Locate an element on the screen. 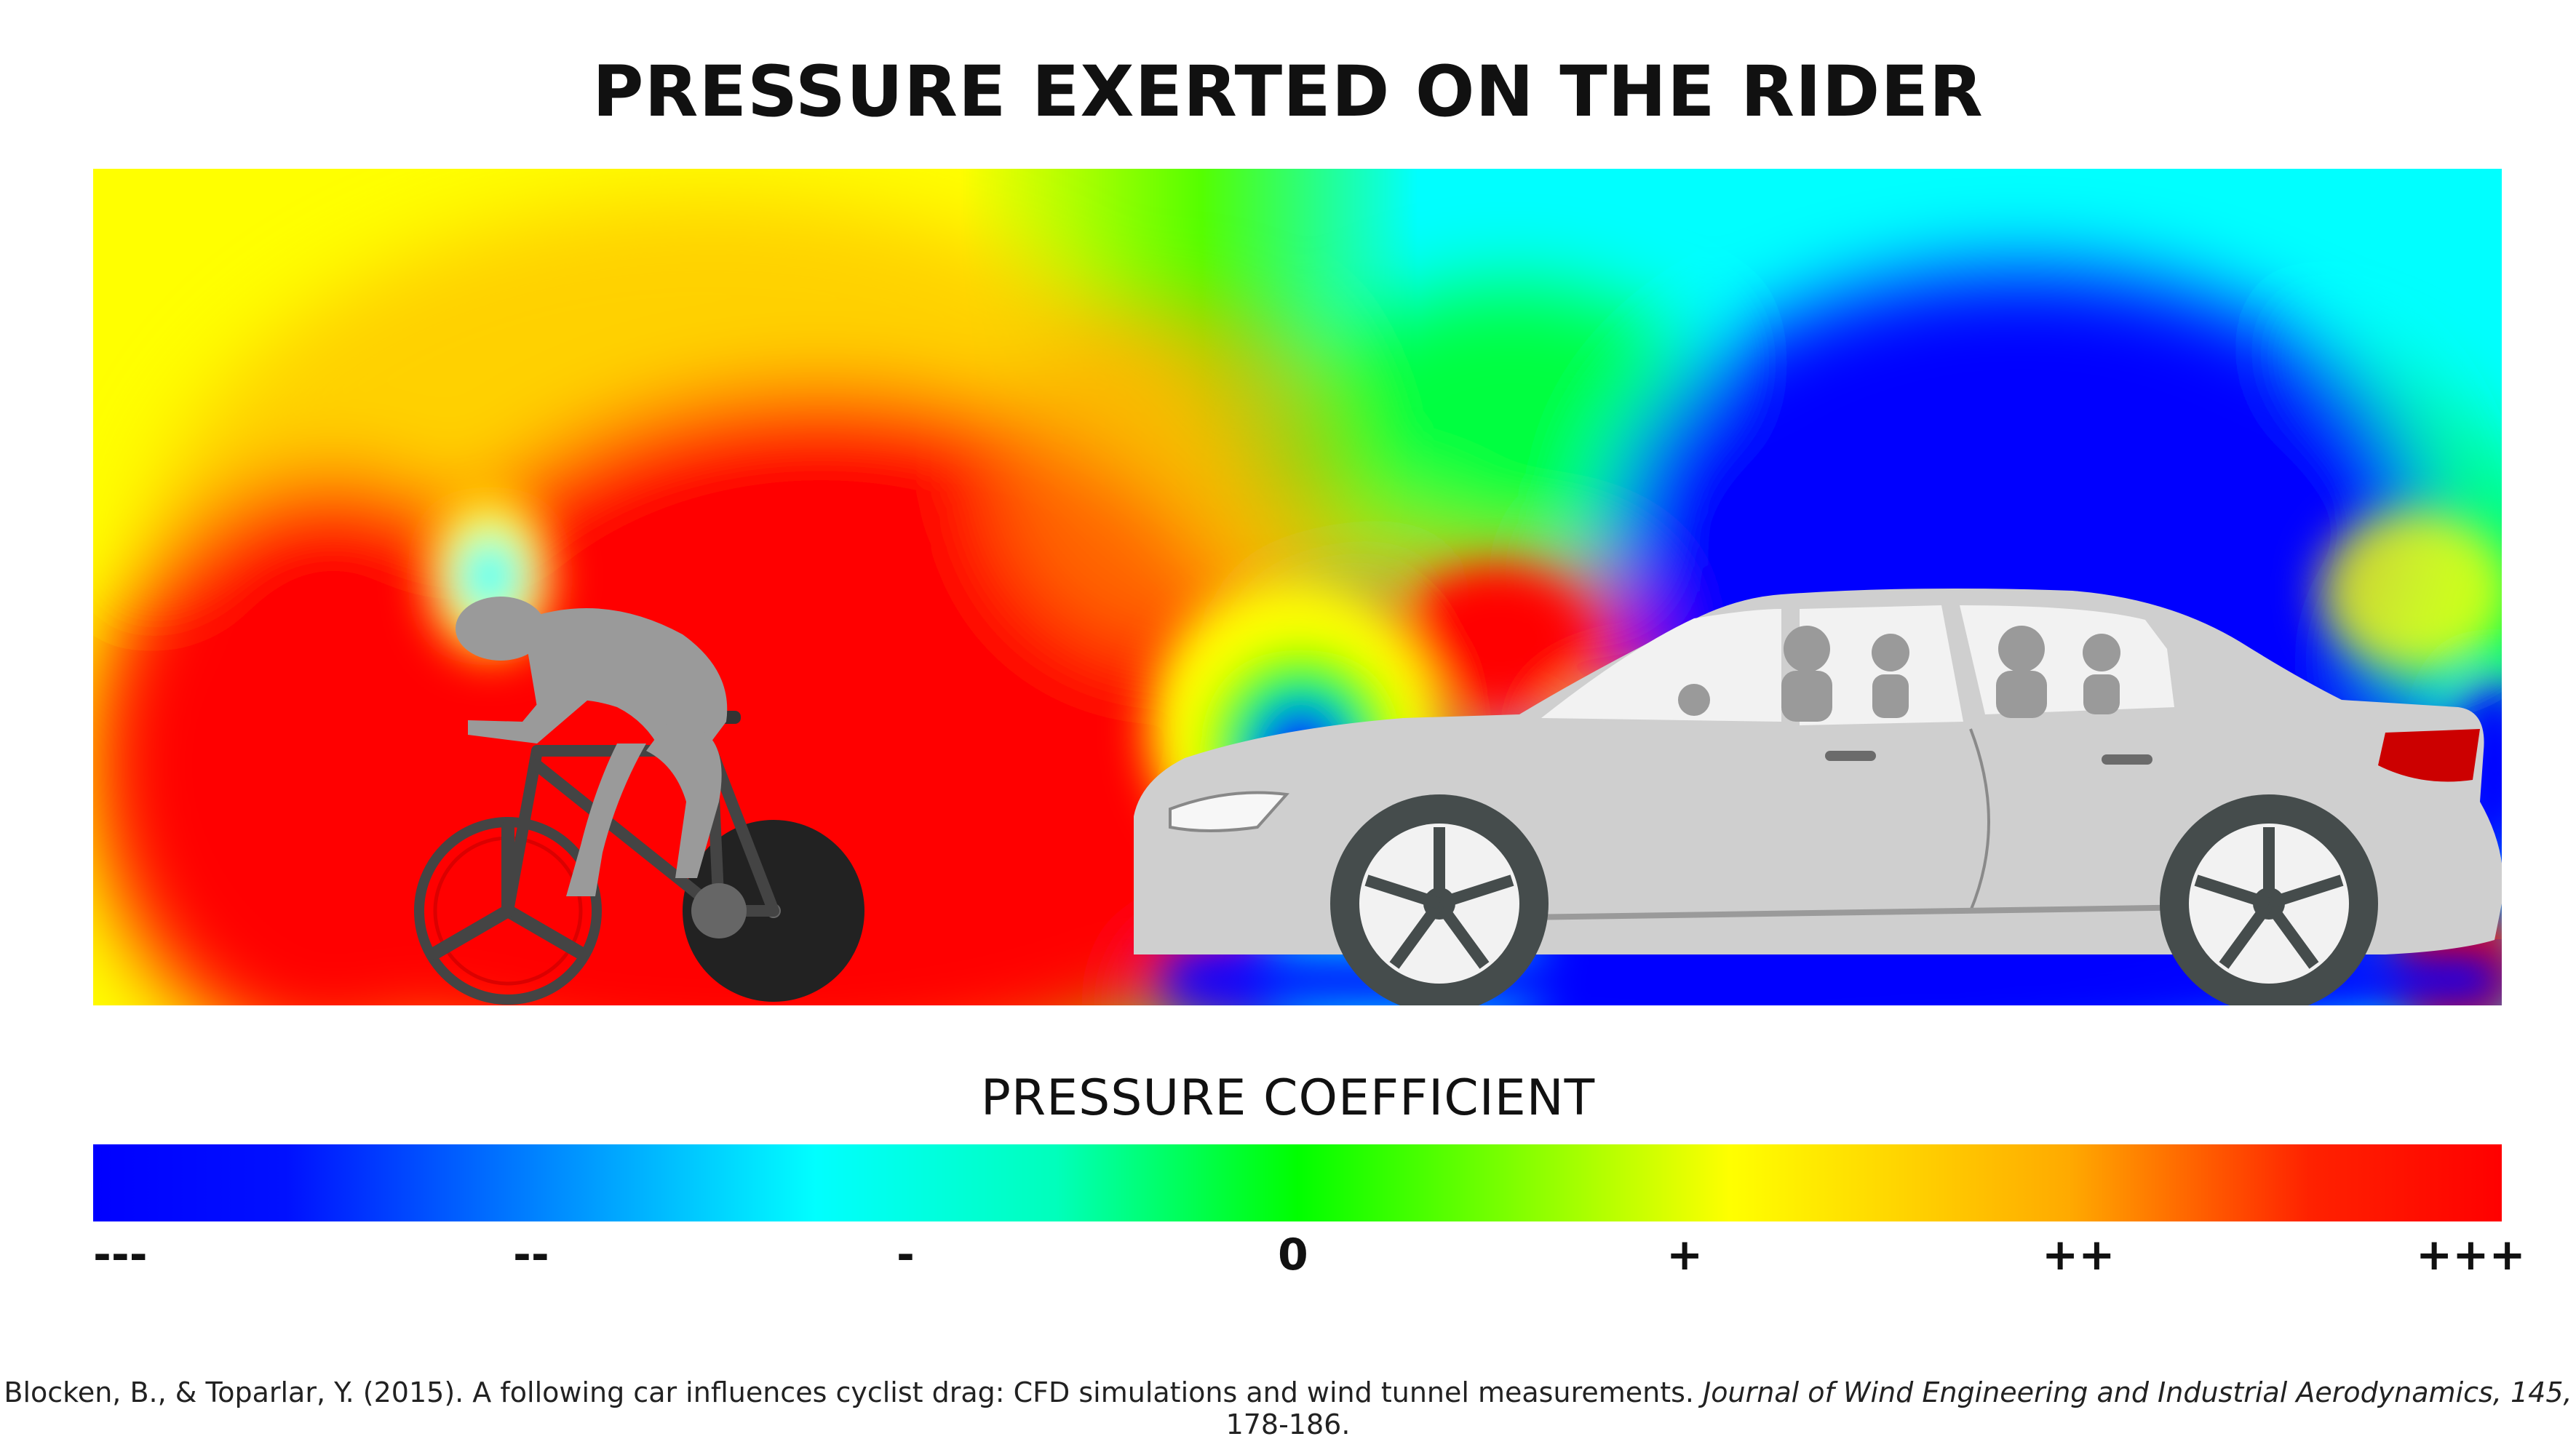 The width and height of the screenshot is (2576, 1447). color-scale-ticks: --- -- - 0 + ++ +++ is located at coordinates (1288, 1262).